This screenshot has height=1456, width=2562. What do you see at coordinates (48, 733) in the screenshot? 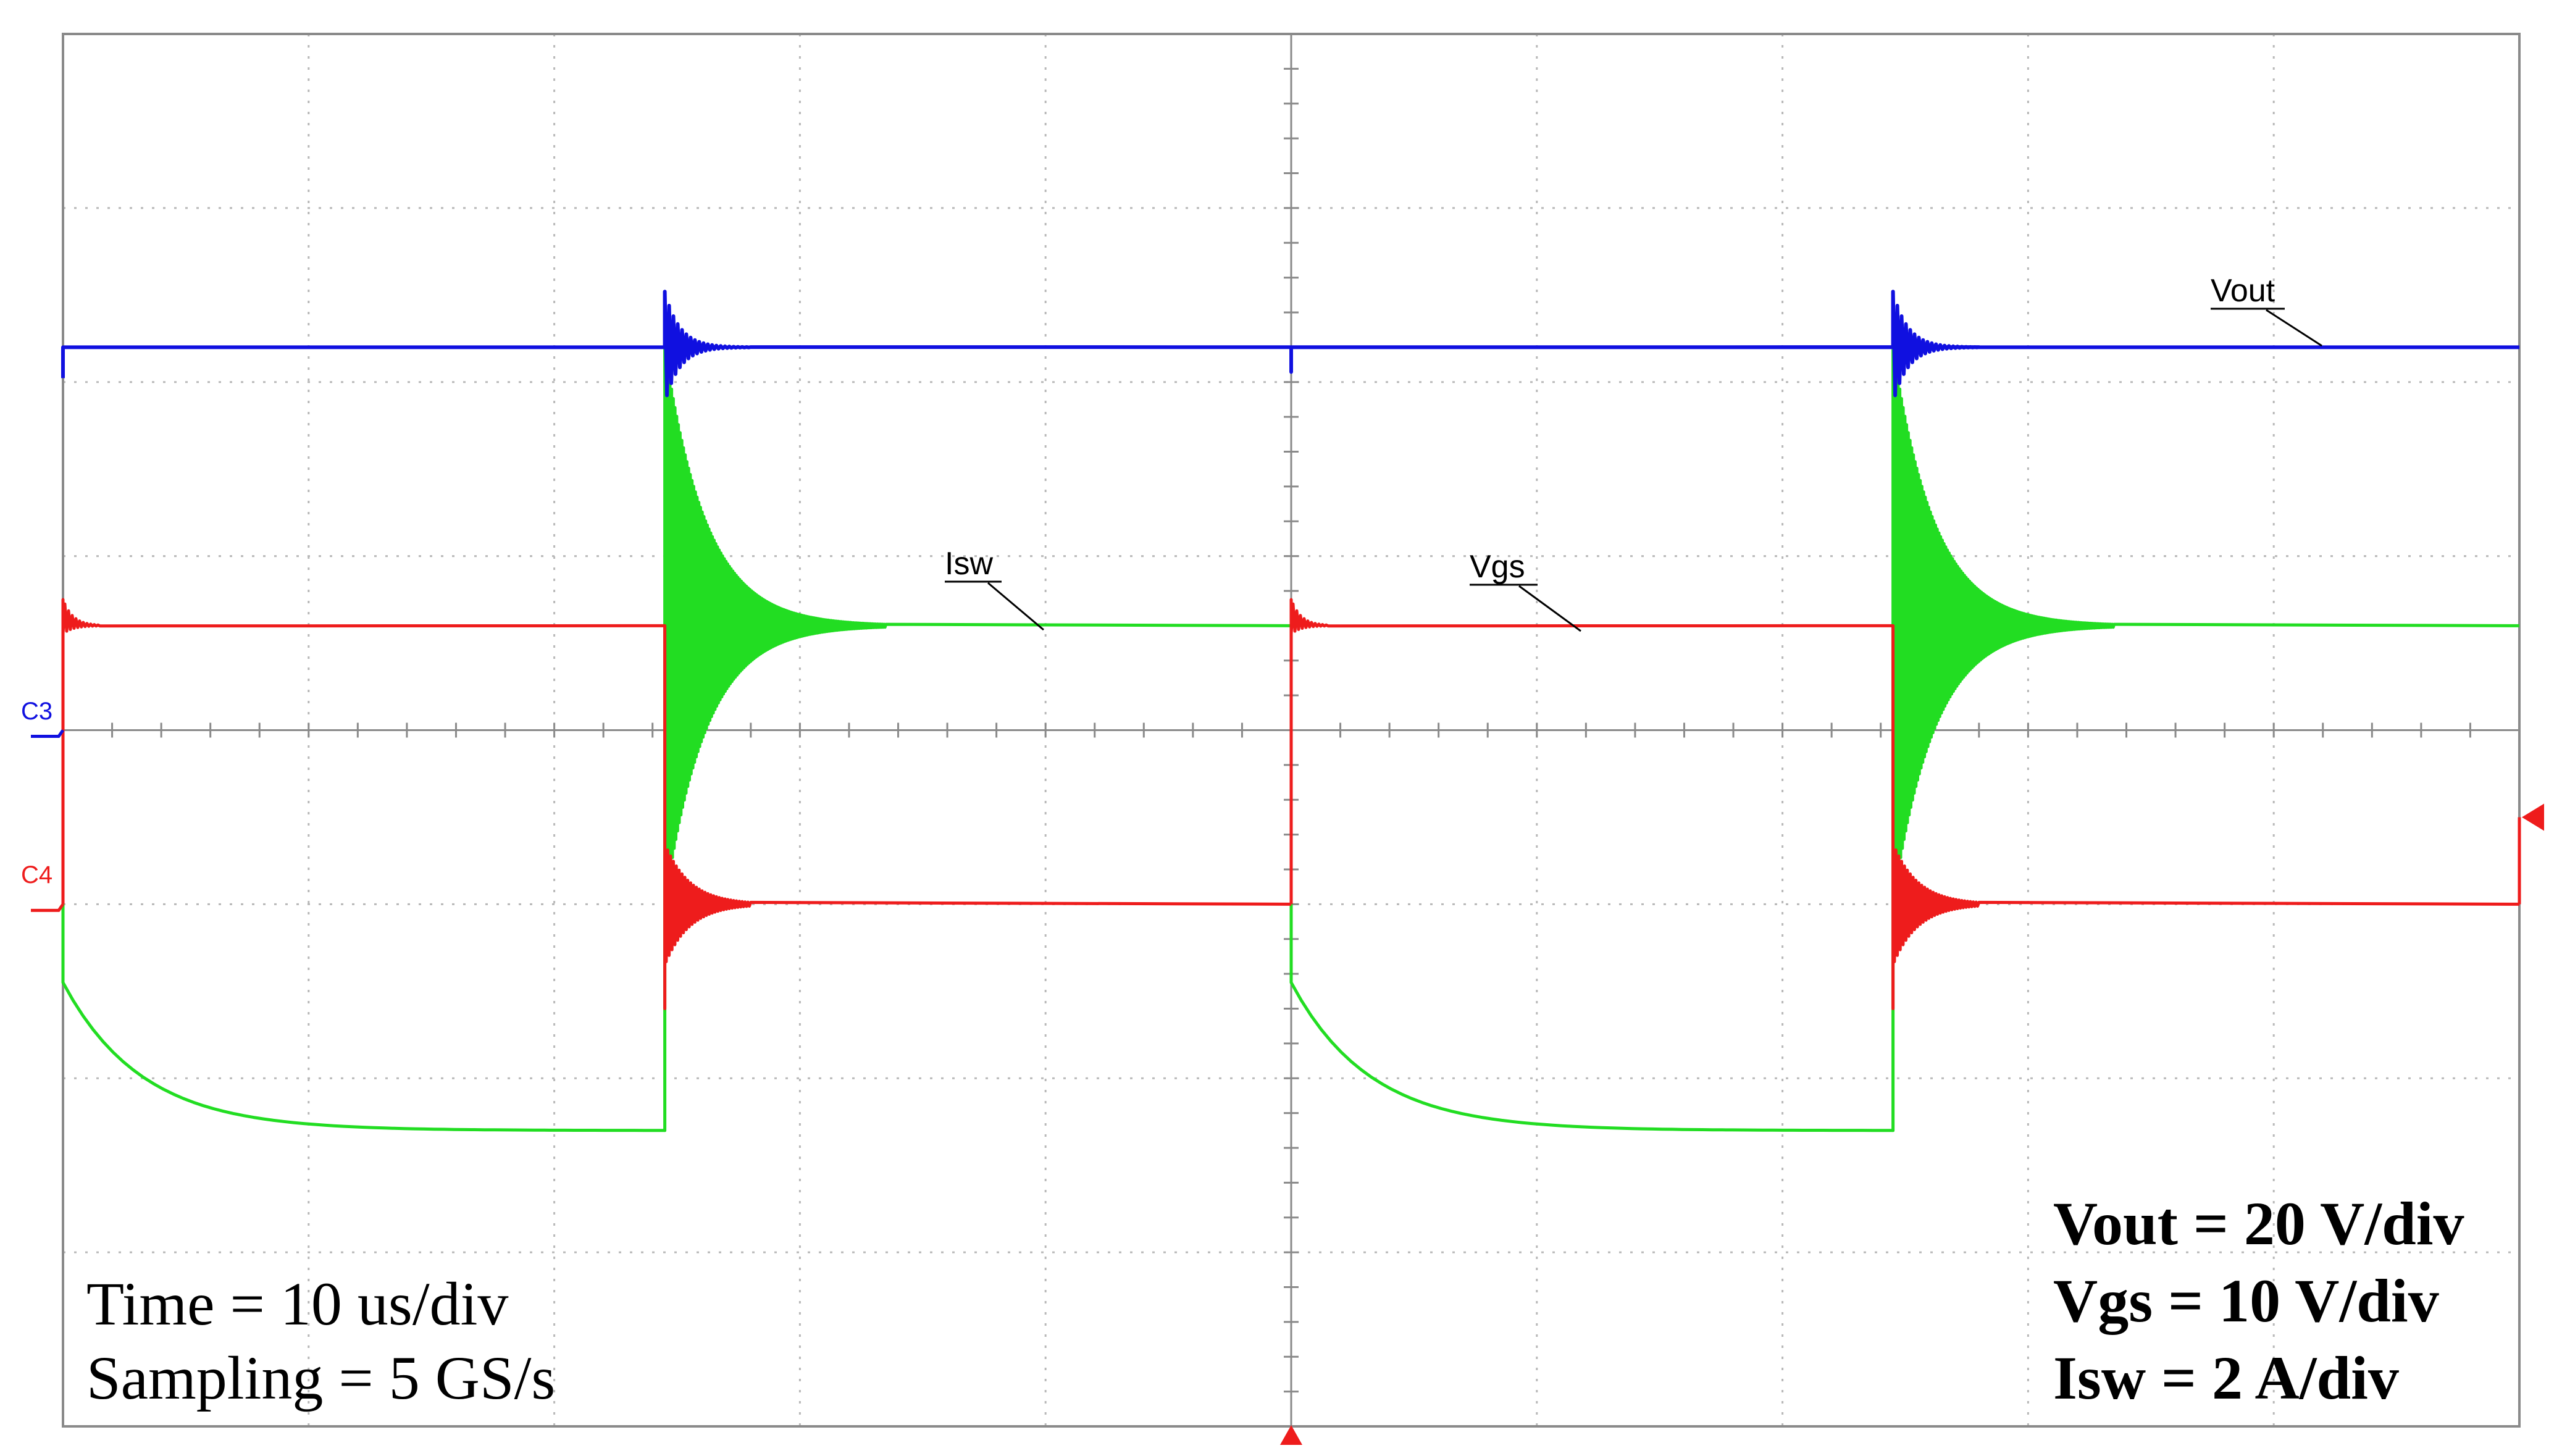
I see `c3-marker-tick` at bounding box center [48, 733].